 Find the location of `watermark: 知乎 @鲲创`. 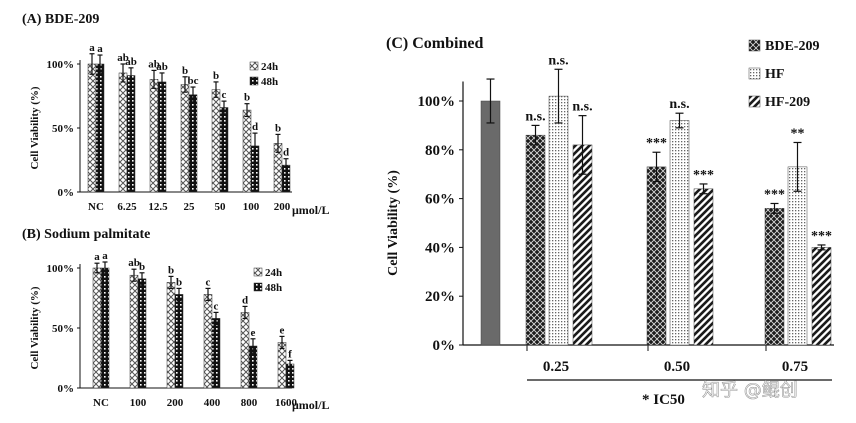

watermark: 知乎 @鲲创 is located at coordinates (750, 390).